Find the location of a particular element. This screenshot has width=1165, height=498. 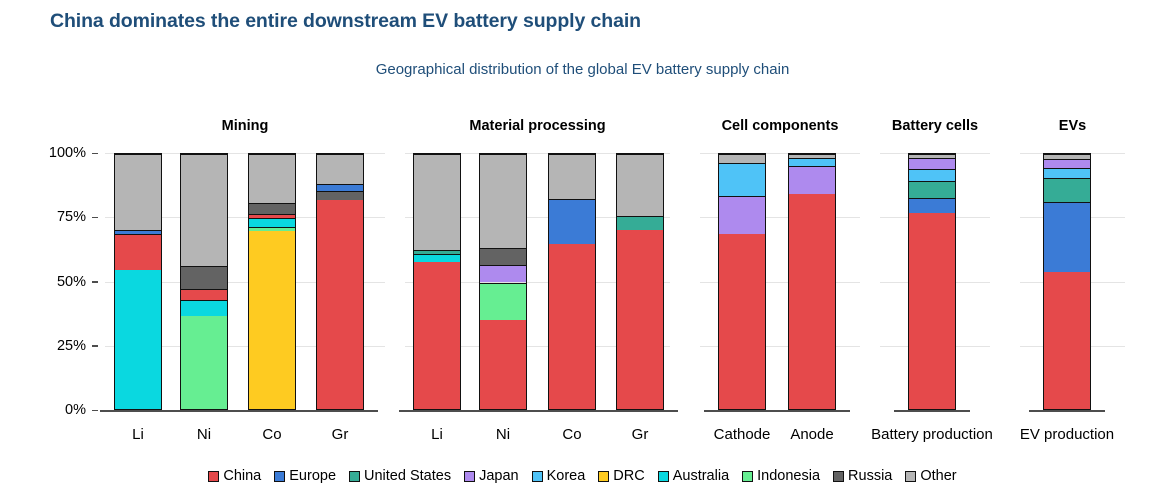

legend-label: Japan is located at coordinates (499, 476).